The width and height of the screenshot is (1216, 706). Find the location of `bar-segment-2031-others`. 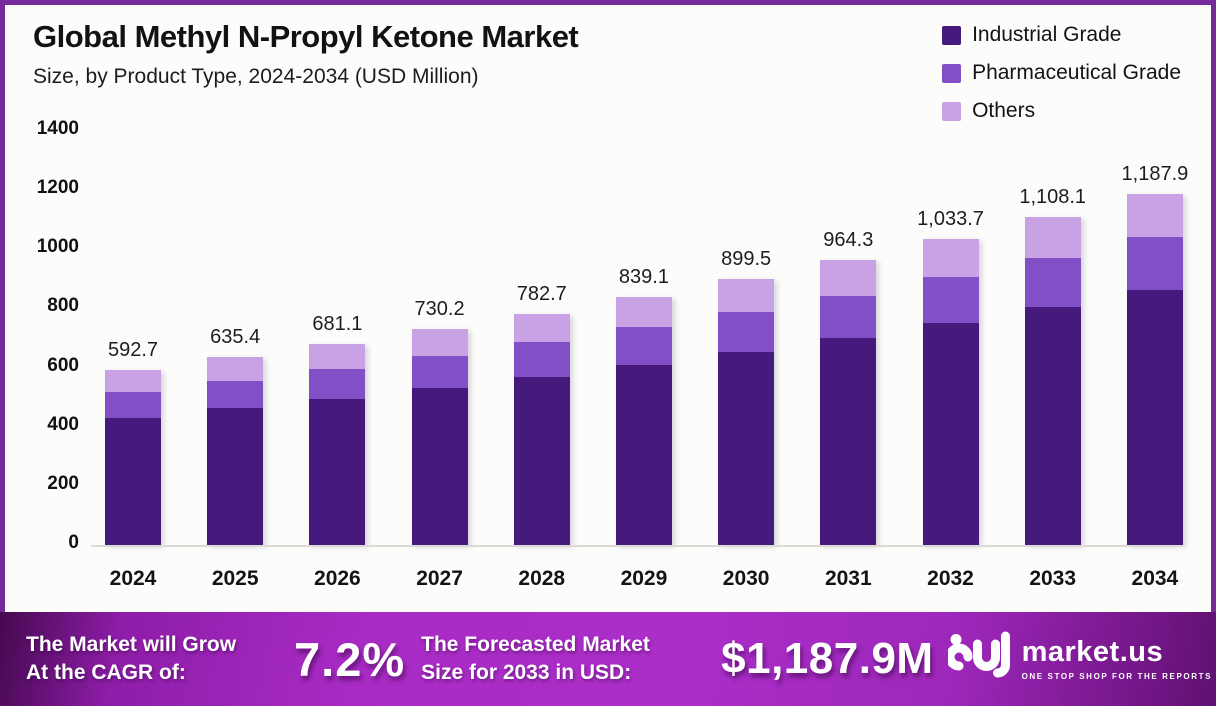

bar-segment-2031-others is located at coordinates (848, 277).